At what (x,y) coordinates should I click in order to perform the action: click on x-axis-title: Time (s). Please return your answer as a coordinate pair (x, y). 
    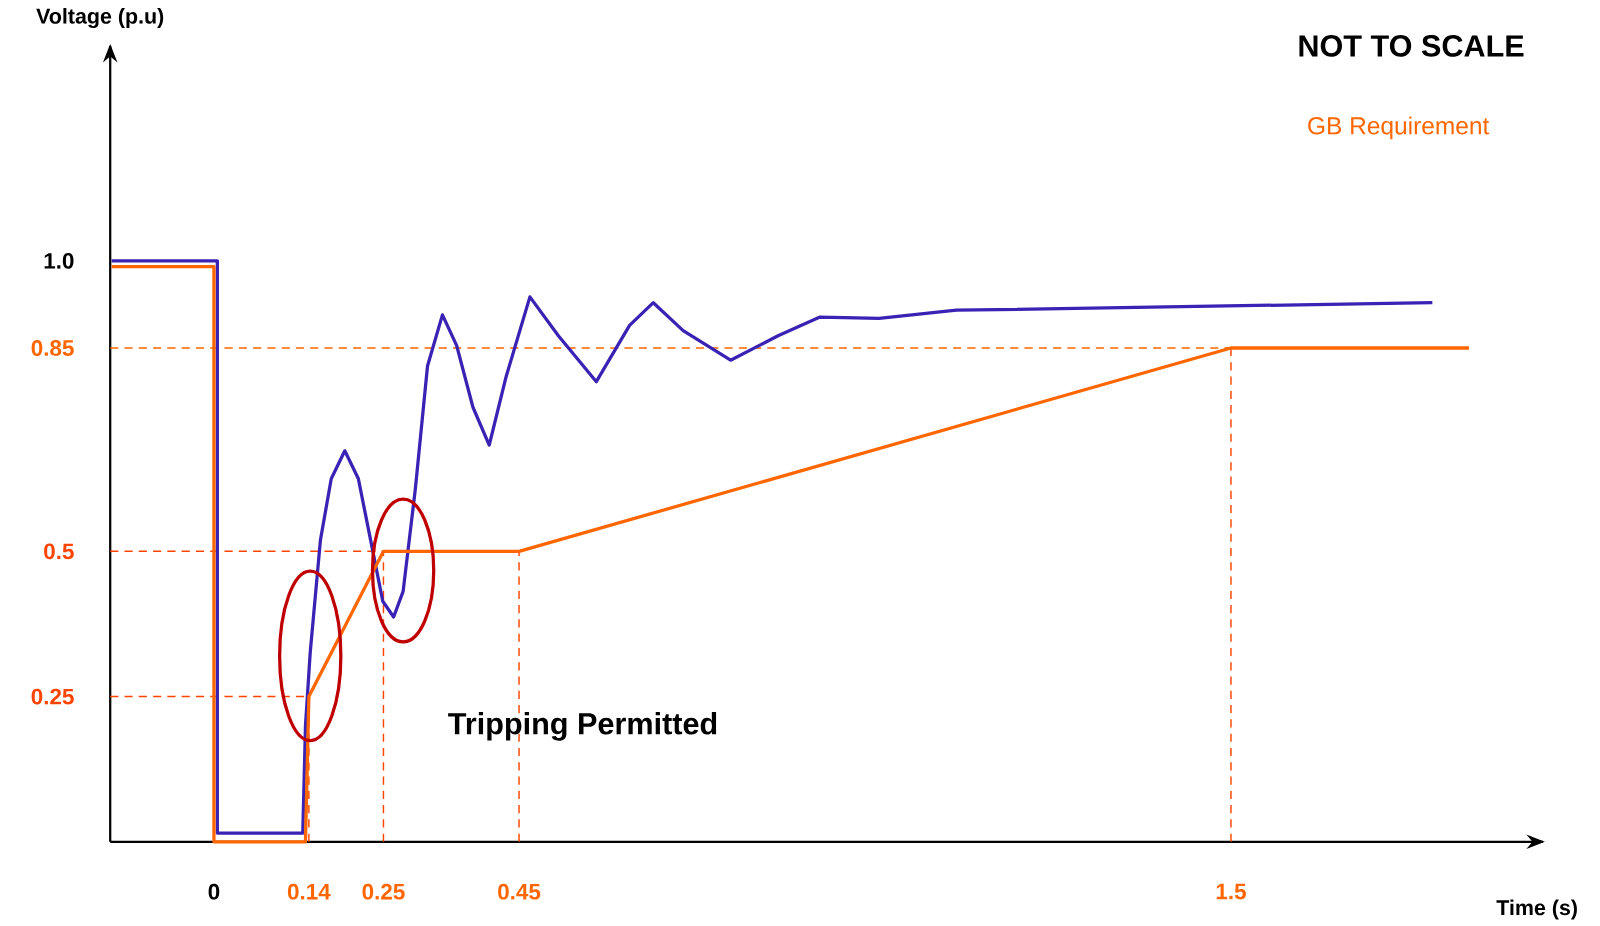
    Looking at the image, I should click on (1536, 909).